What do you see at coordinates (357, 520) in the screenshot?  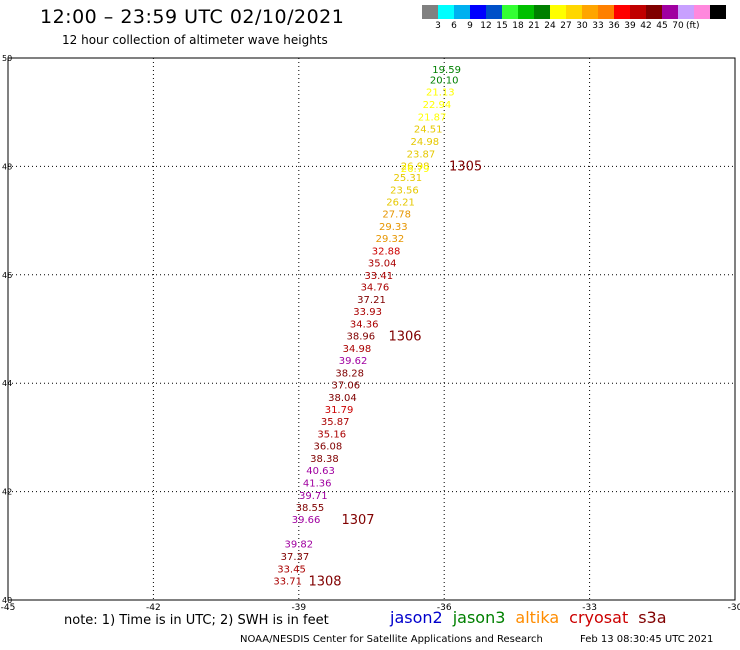 I see `pass-time-label: 1307` at bounding box center [357, 520].